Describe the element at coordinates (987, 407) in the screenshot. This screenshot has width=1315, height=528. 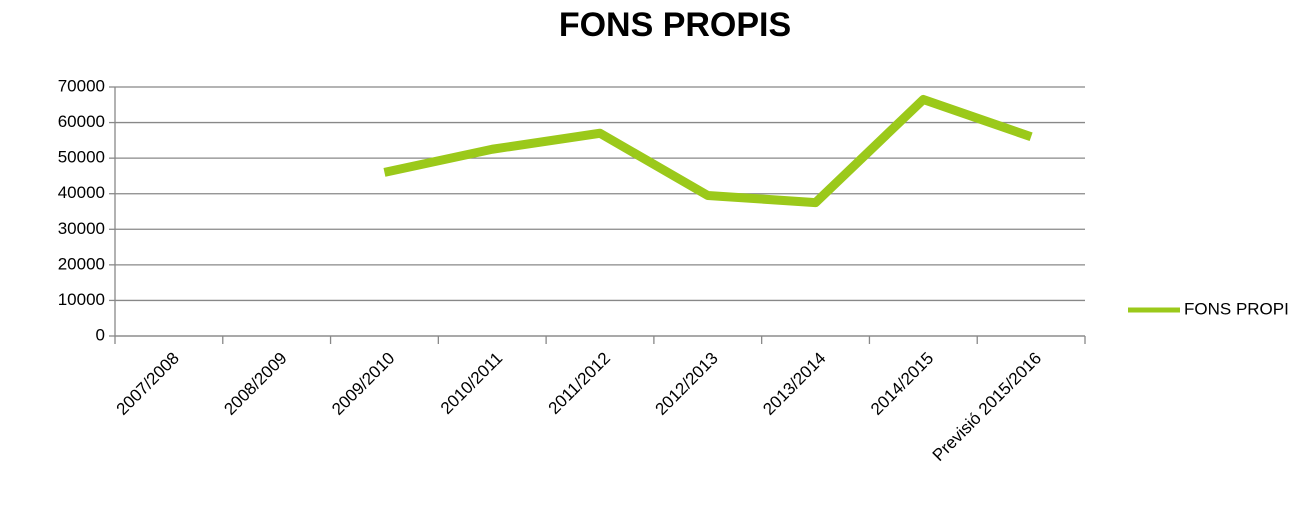
I see `x-tick-label: Previsió 2015/2016` at that location.